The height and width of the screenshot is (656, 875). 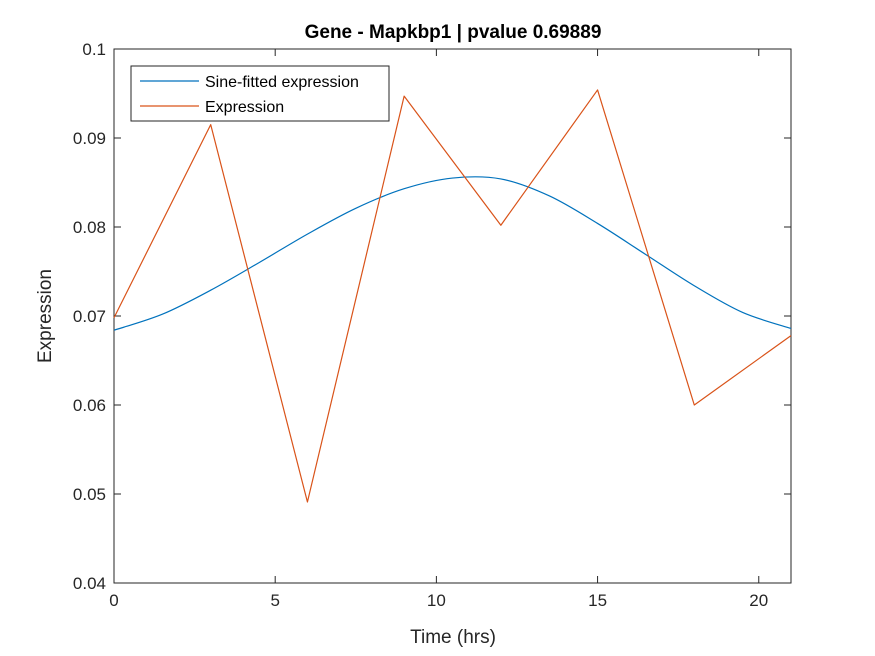 What do you see at coordinates (282, 82) in the screenshot?
I see `legend-label-sine: Sine-fitted expression` at bounding box center [282, 82].